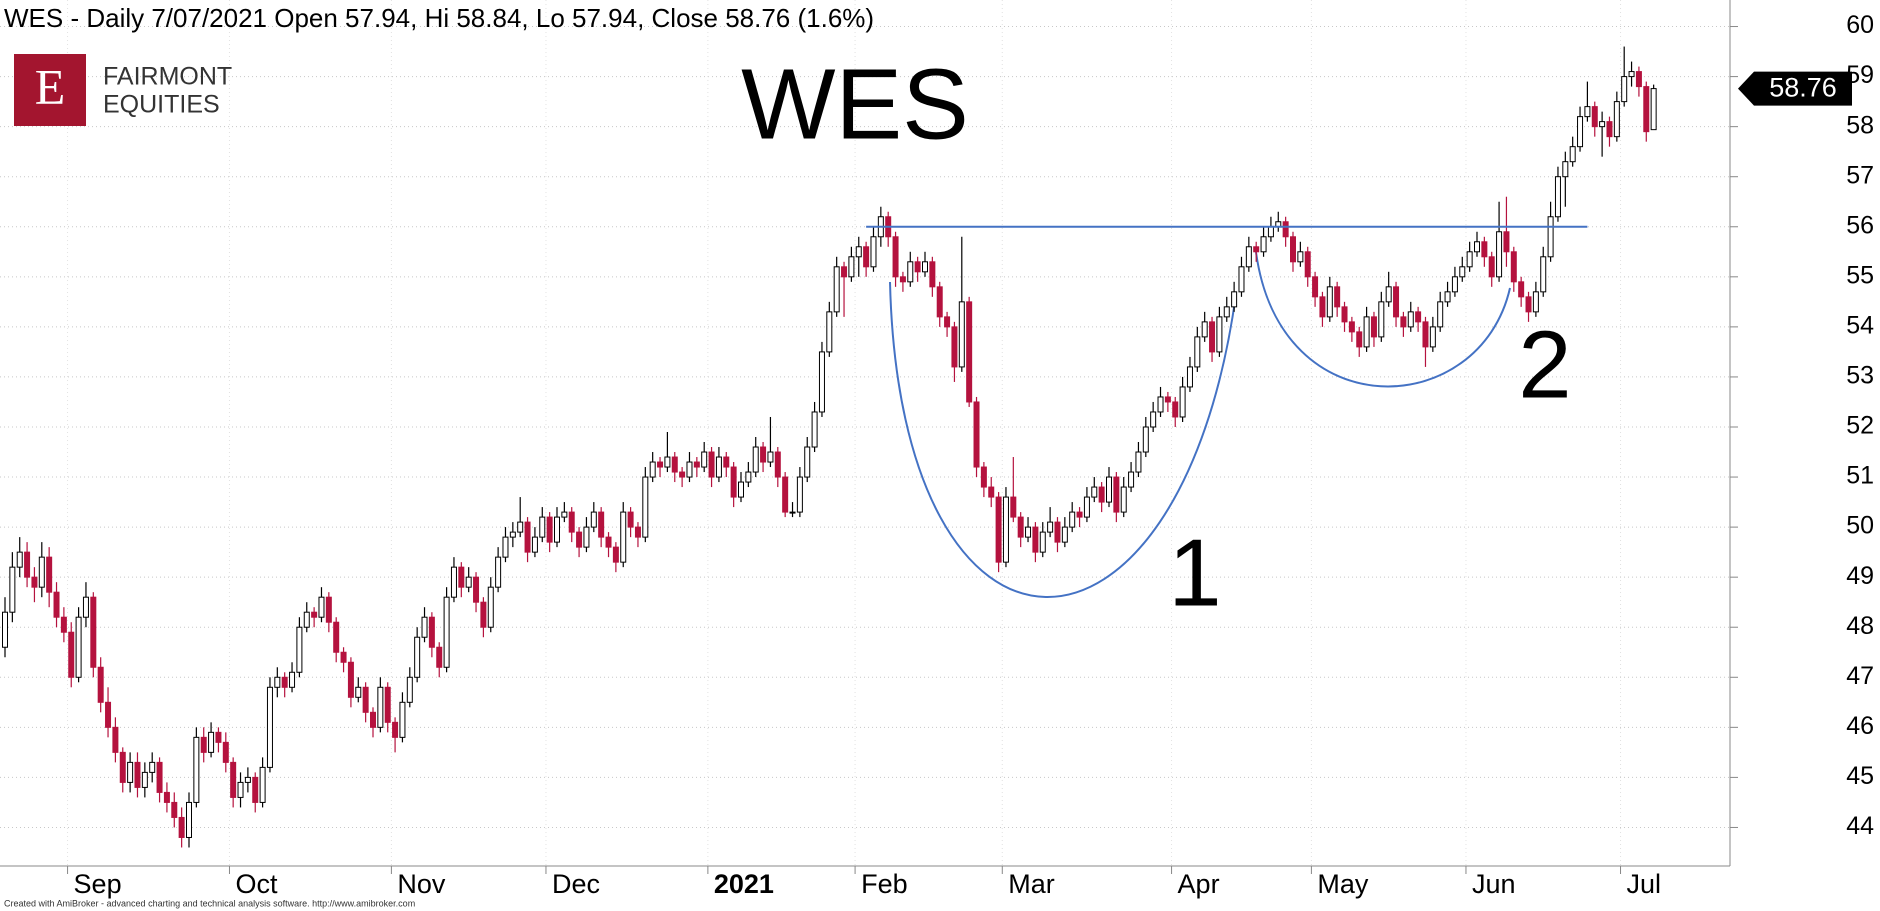 The height and width of the screenshot is (911, 1880). Describe the element at coordinates (576, 884) in the screenshot. I see `x-tick-label: Dec` at that location.